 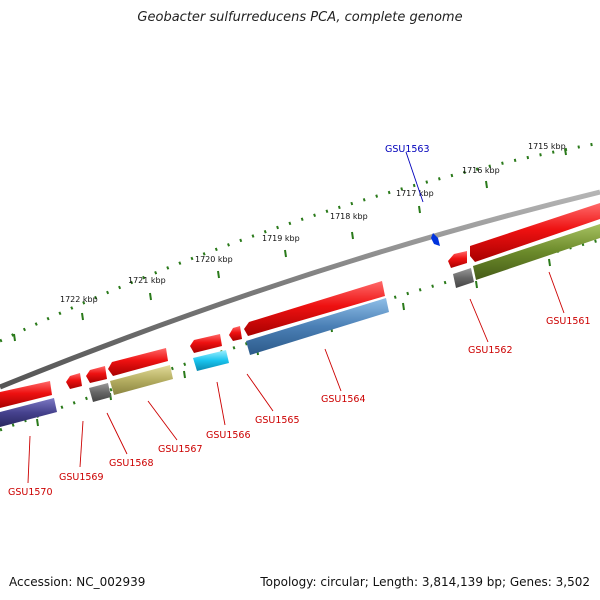 What do you see at coordinates (138, 362) in the screenshot?
I see `cds-gsu1567` at bounding box center [138, 362].